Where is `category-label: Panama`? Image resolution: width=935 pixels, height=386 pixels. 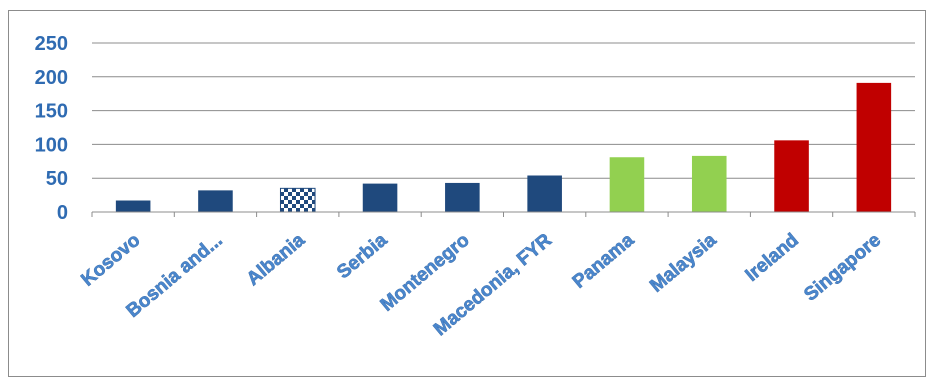 category-label: Panama is located at coordinates (604, 260).